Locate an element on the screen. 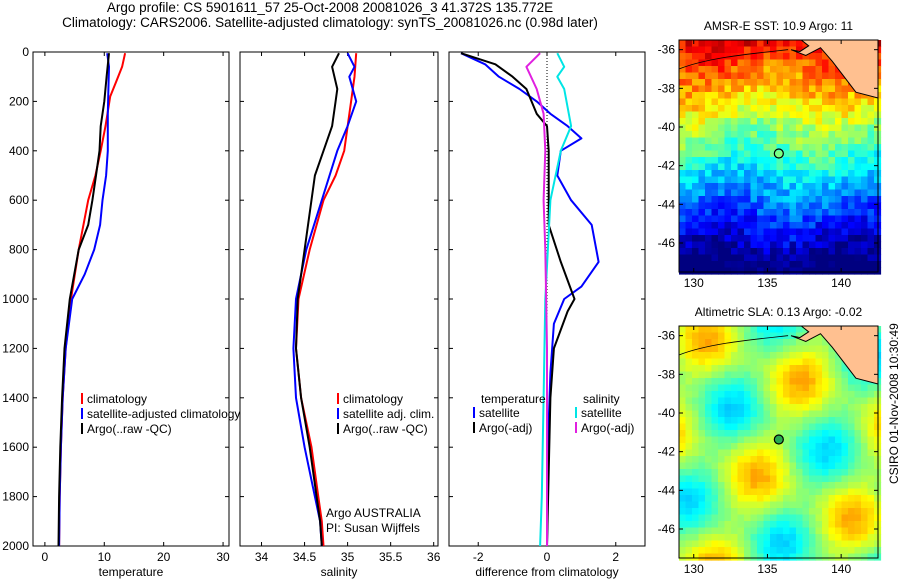 The width and height of the screenshot is (900, 580). series-line is located at coordinates (317, 299).